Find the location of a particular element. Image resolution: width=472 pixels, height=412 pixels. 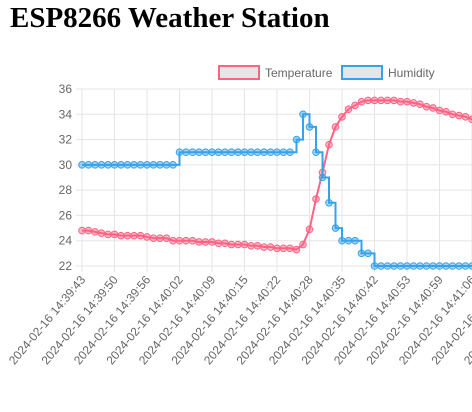

legend-item-temperature: Temperature is located at coordinates (275, 72).